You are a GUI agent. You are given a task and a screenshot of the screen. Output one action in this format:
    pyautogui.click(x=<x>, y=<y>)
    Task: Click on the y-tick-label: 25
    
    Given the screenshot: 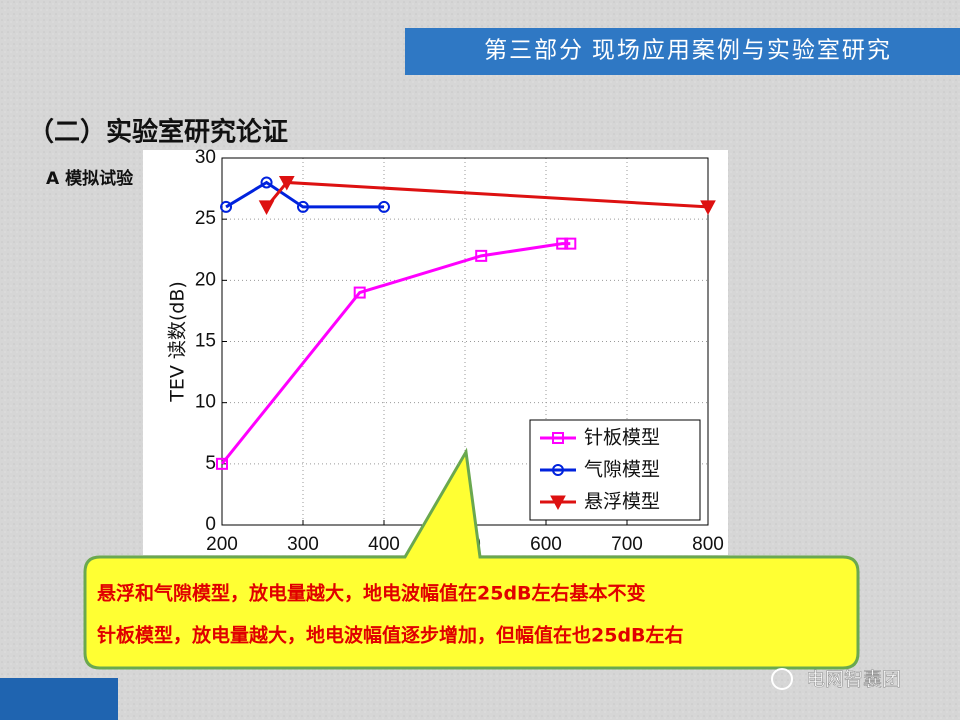 What is the action you would take?
    pyautogui.click(x=205, y=218)
    